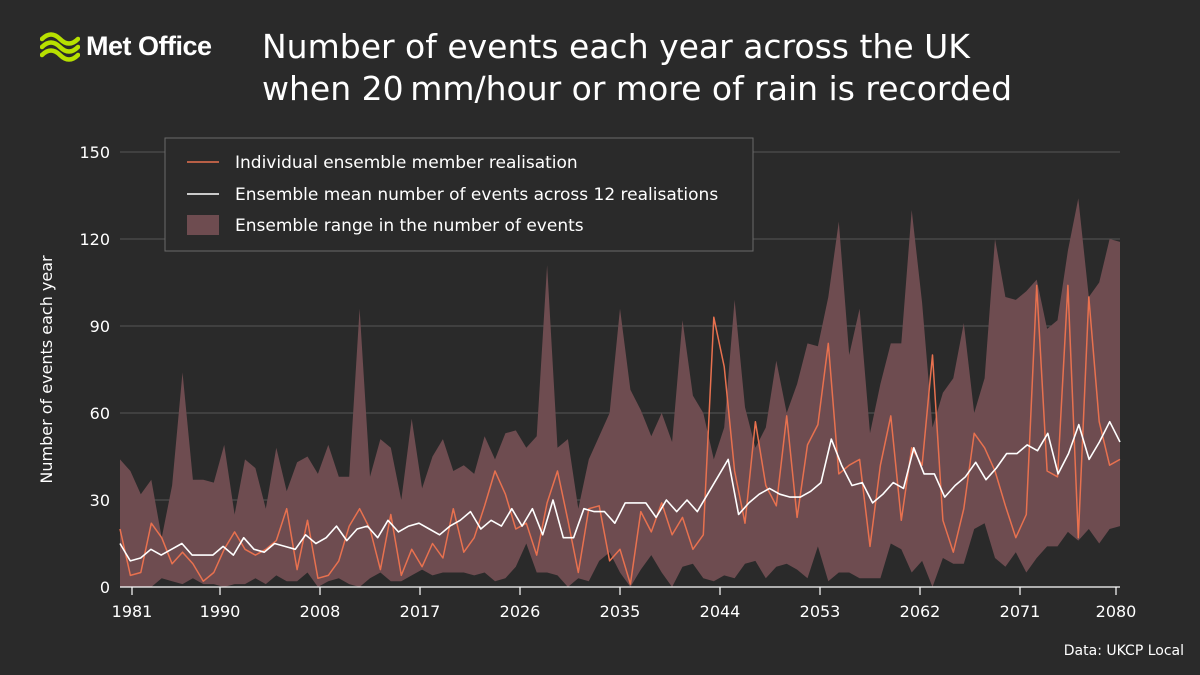 Image resolution: width=1200 pixels, height=675 pixels. I want to click on y-tick-label: 90, so click(100, 326).